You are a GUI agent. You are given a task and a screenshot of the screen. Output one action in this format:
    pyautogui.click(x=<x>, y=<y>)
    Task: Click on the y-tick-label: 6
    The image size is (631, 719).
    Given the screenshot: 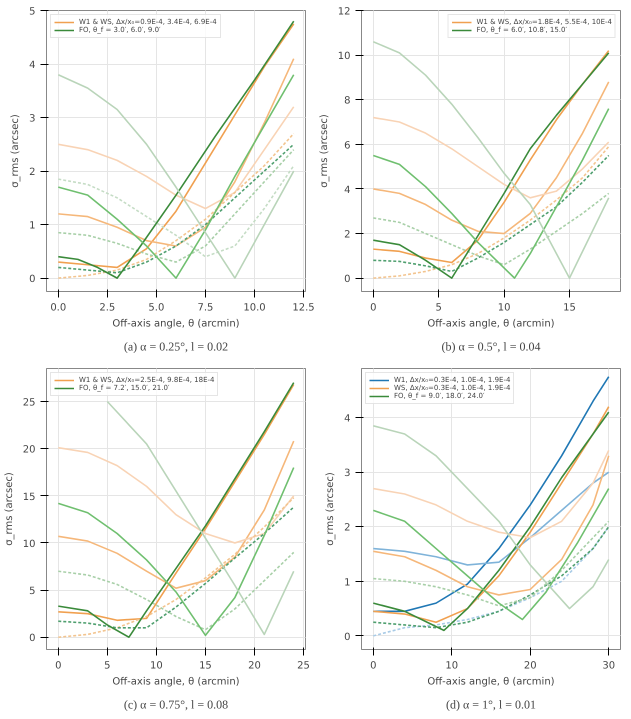 What is the action you would take?
    pyautogui.click(x=347, y=146)
    